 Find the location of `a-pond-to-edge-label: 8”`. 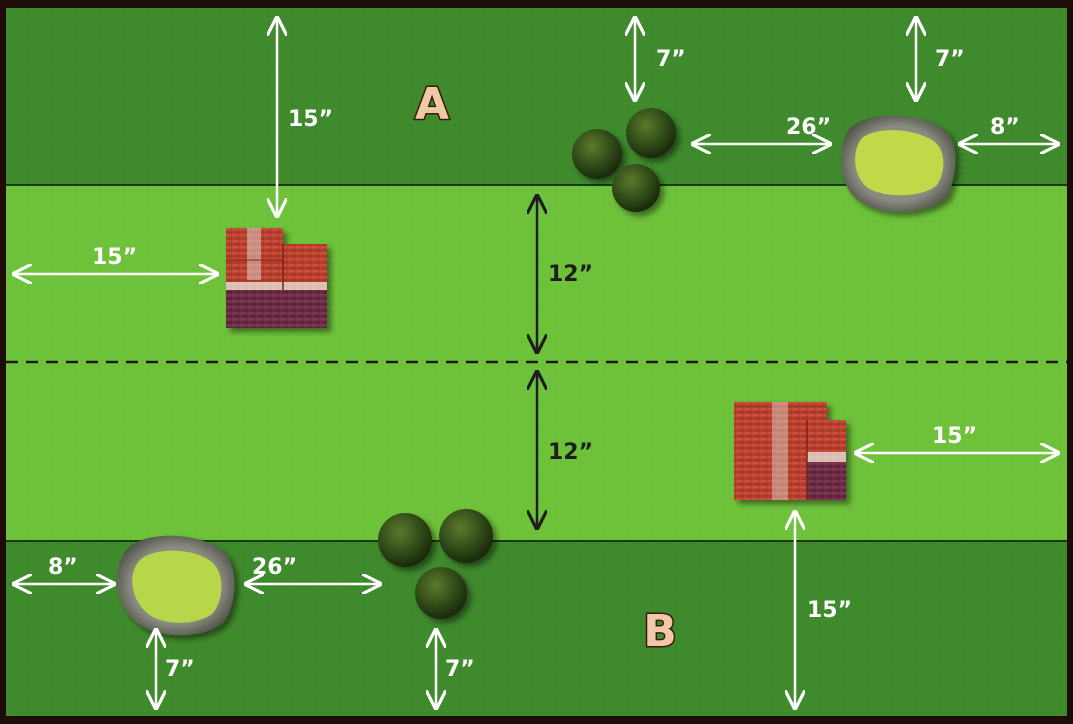

a-pond-to-edge-label: 8” is located at coordinates (1005, 127).